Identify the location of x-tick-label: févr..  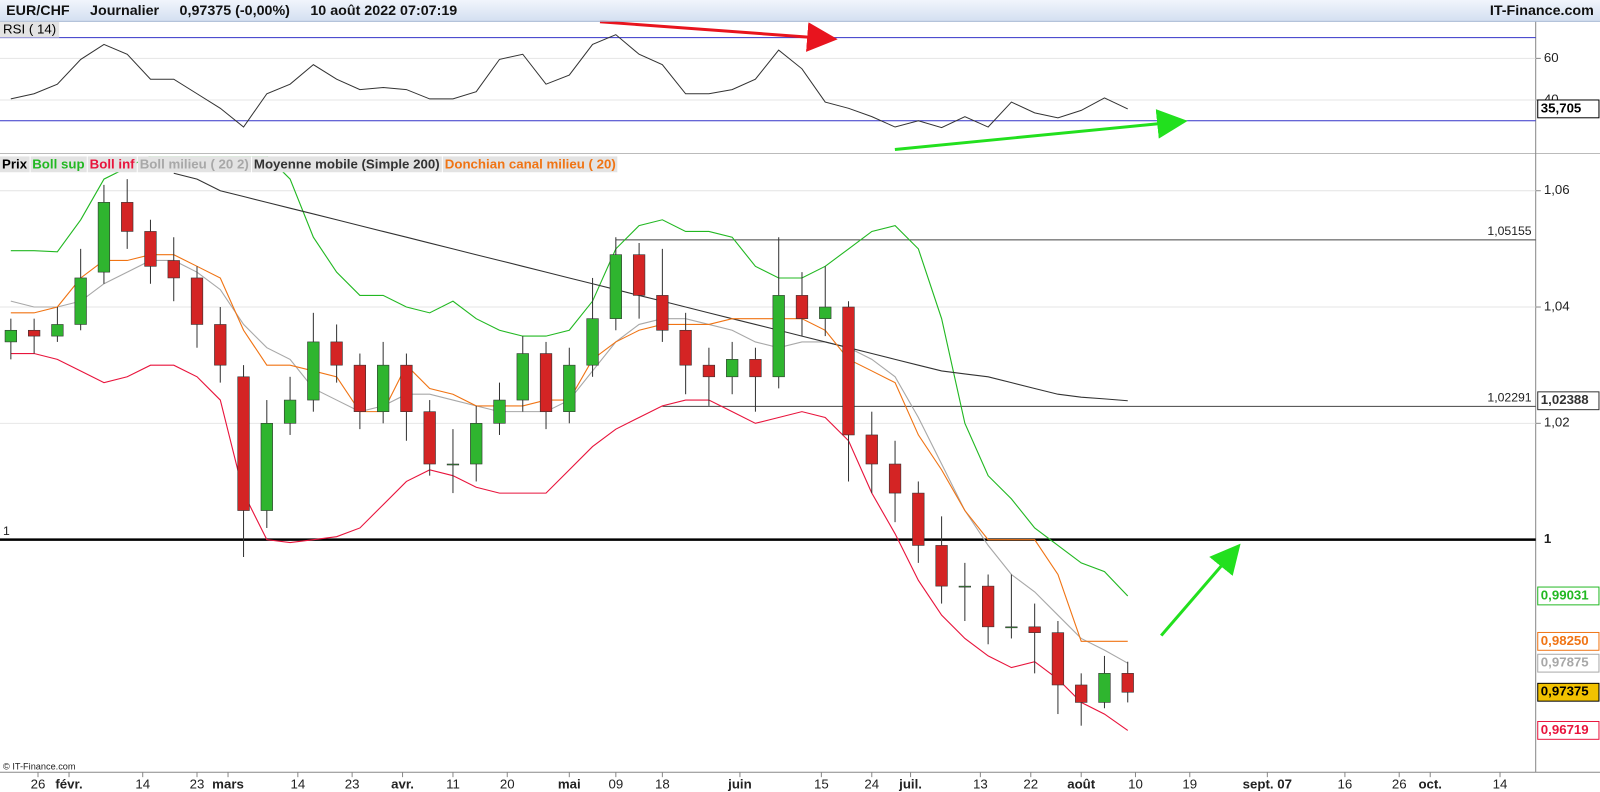
(68, 784).